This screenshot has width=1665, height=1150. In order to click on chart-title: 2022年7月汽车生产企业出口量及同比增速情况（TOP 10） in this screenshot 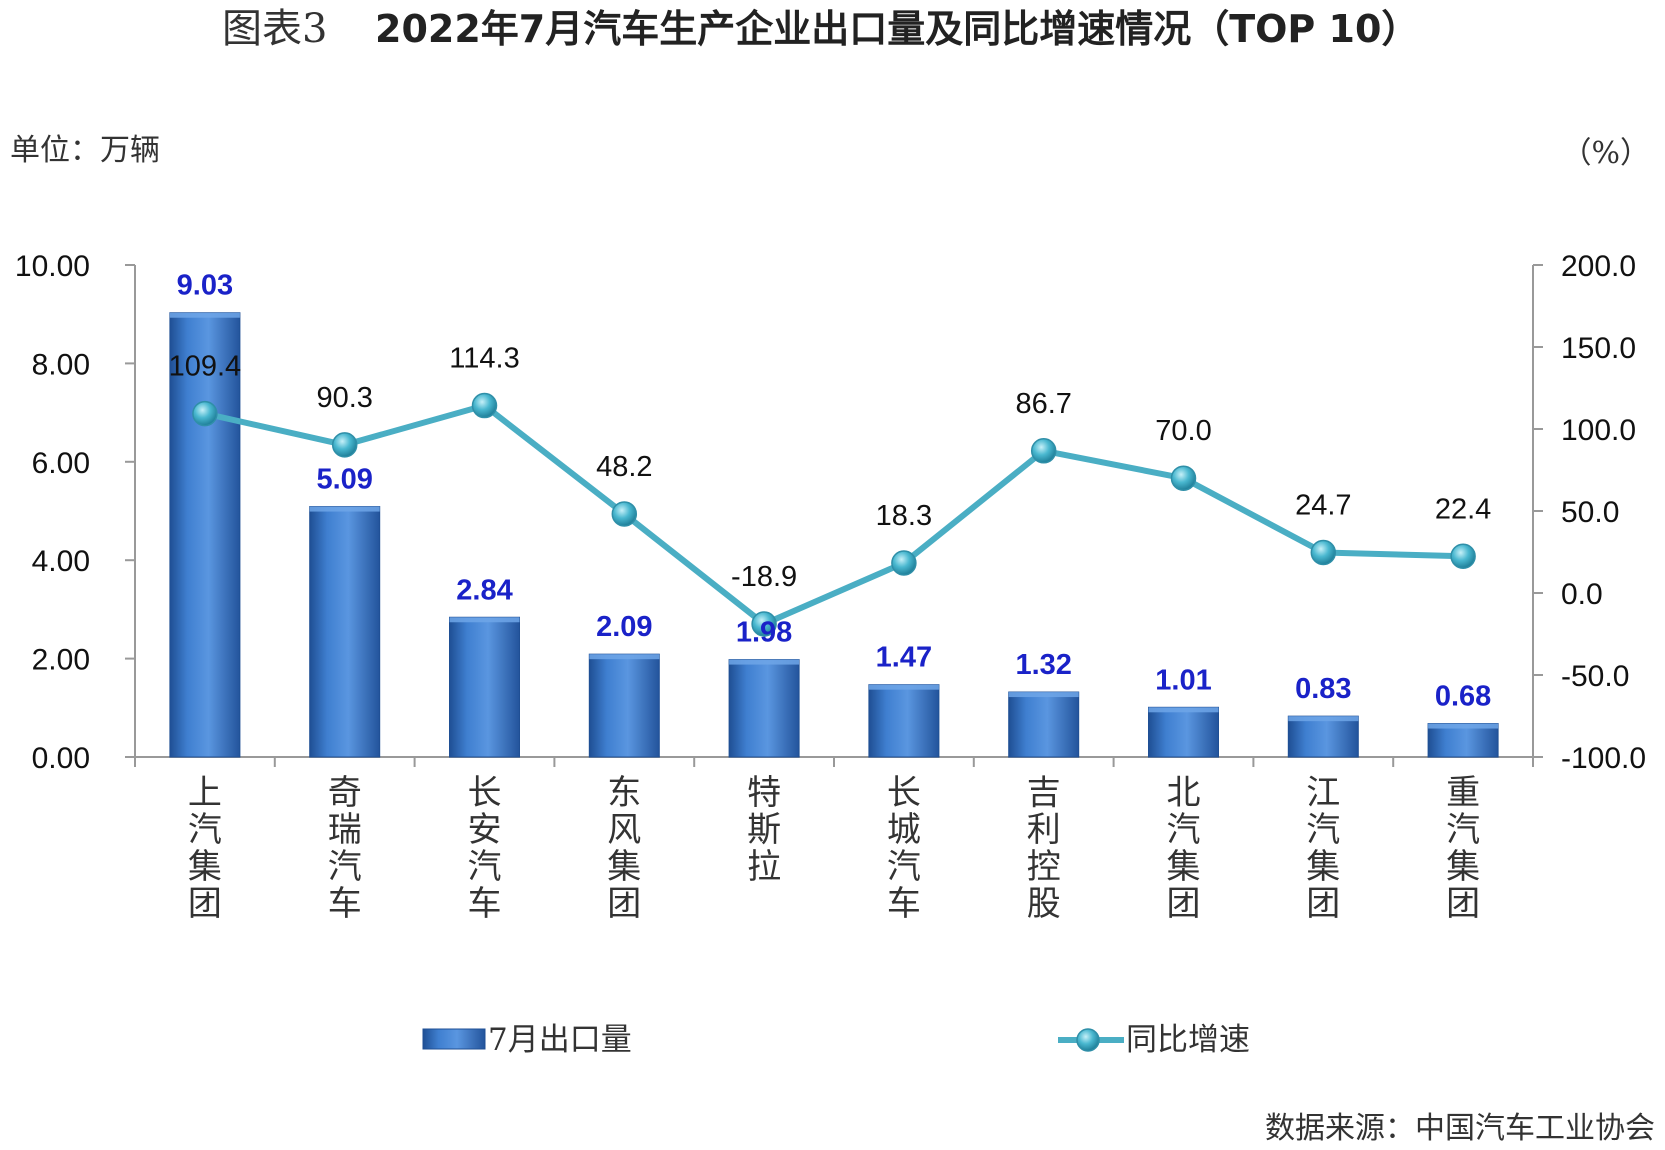, I will do `click(897, 29)`.